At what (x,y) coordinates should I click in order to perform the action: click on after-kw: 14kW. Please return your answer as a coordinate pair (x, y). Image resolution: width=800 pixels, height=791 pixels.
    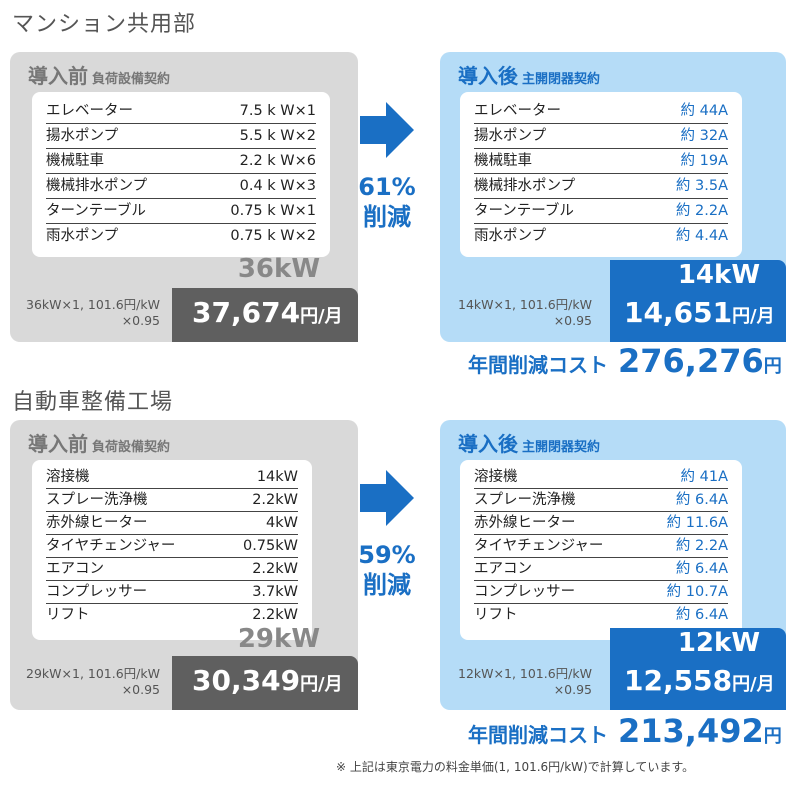
    Looking at the image, I should click on (718, 275).